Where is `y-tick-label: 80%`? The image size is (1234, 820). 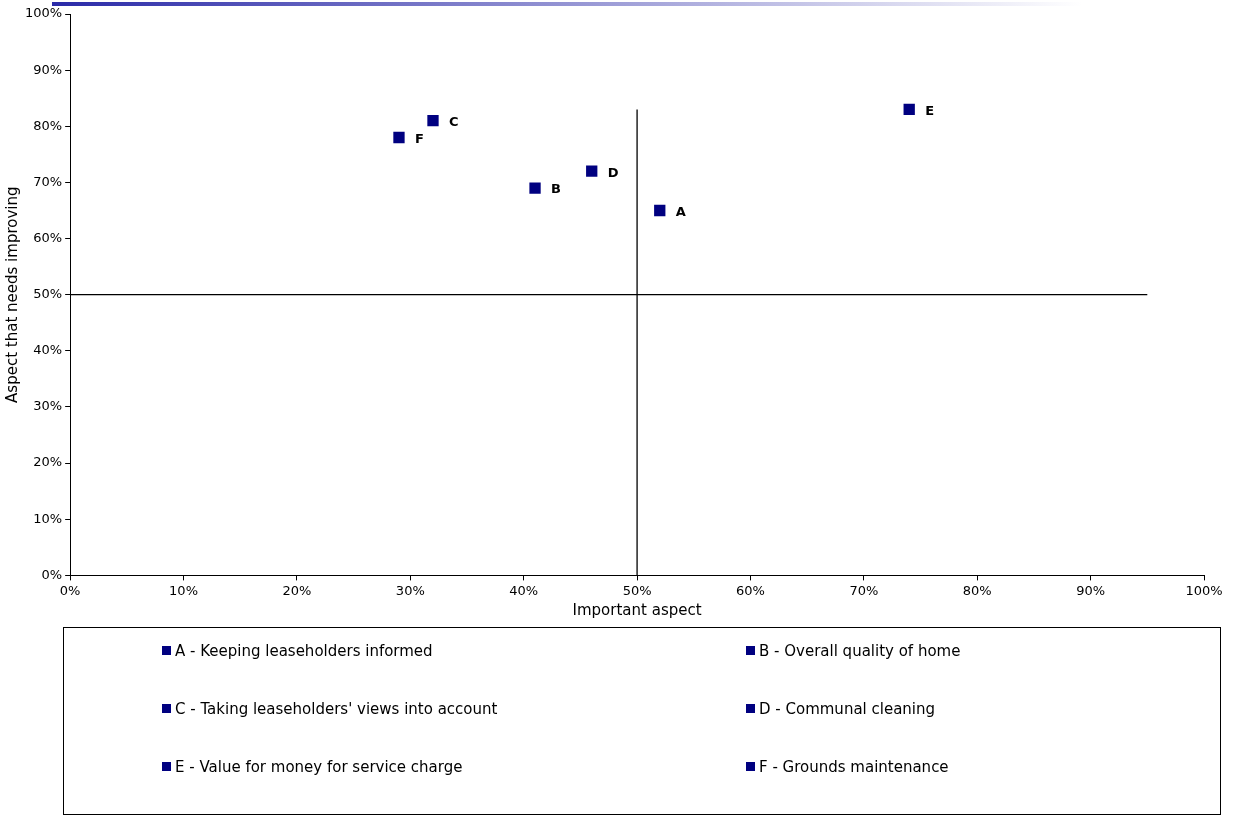 y-tick-label: 80% is located at coordinates (48, 125).